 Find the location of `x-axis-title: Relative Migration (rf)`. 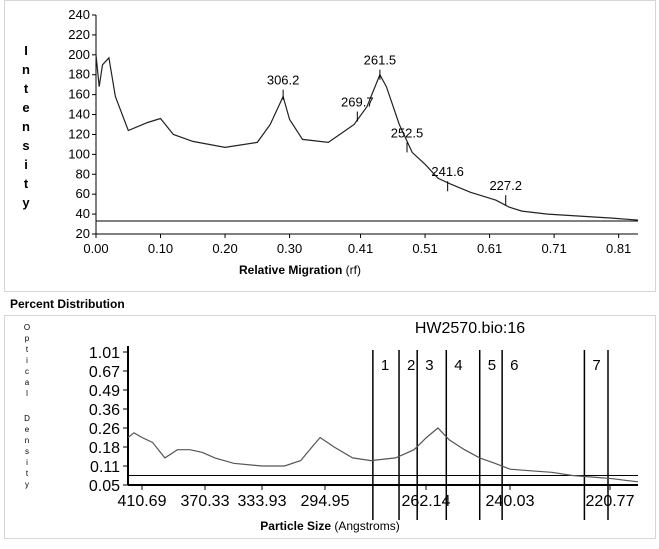

x-axis-title: Relative Migration (rf) is located at coordinates (300, 270).